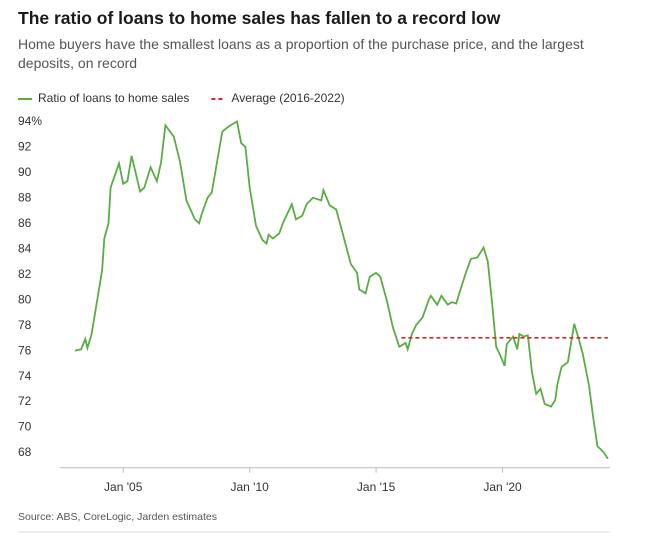 This screenshot has height=545, width=650. What do you see at coordinates (113, 98) in the screenshot?
I see `legend-label: Ratio of loans to home sales` at bounding box center [113, 98].